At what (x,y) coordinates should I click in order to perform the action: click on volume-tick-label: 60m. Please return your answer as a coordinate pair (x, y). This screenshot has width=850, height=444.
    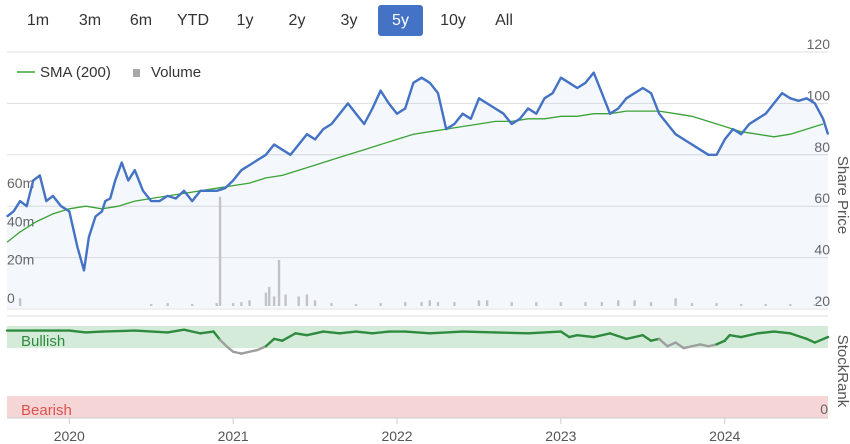
    Looking at the image, I should click on (20, 183).